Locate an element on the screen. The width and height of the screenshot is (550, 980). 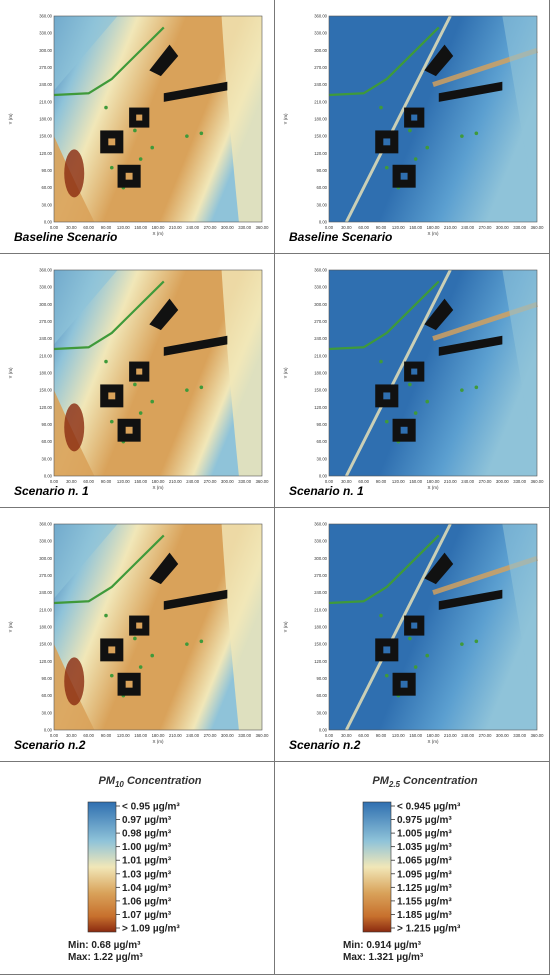
y-tick-label: 90.00 is located at coordinates (322, 170).